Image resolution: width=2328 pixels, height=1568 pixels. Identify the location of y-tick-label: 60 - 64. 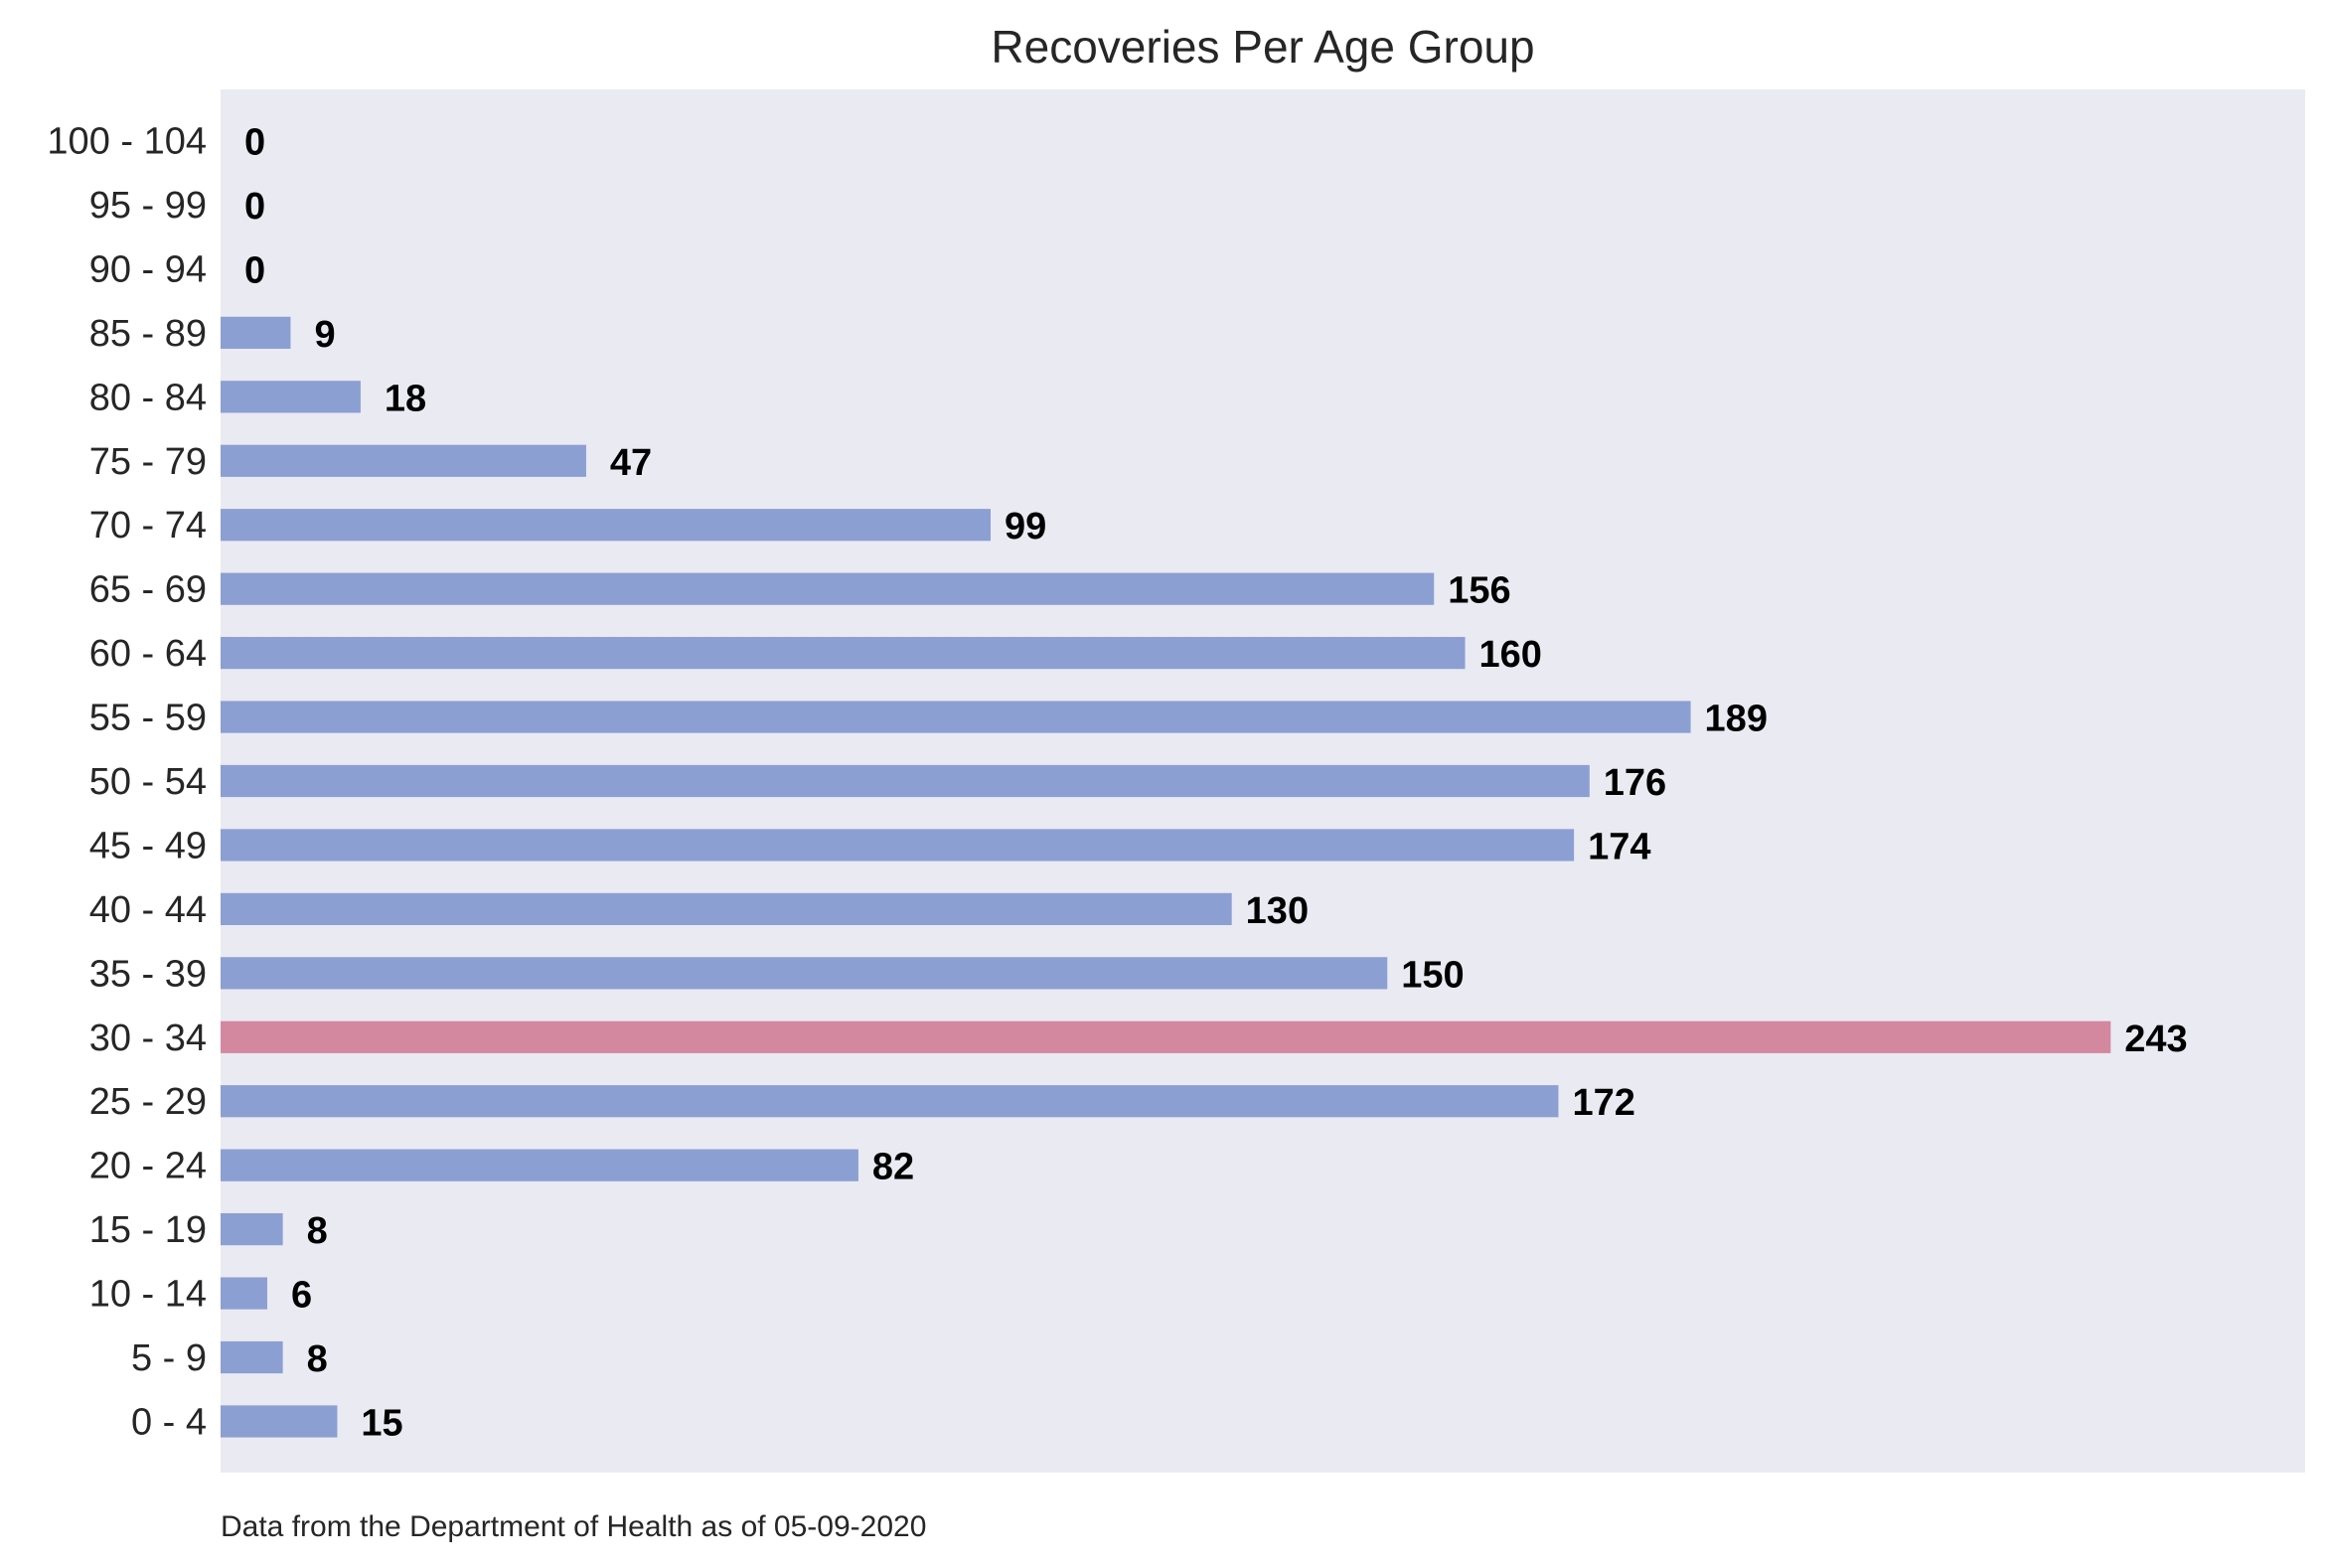
(148, 654).